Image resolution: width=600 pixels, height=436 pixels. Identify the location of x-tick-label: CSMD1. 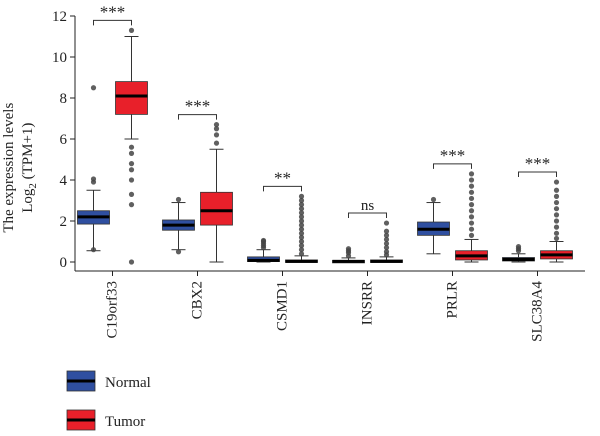
(283, 306).